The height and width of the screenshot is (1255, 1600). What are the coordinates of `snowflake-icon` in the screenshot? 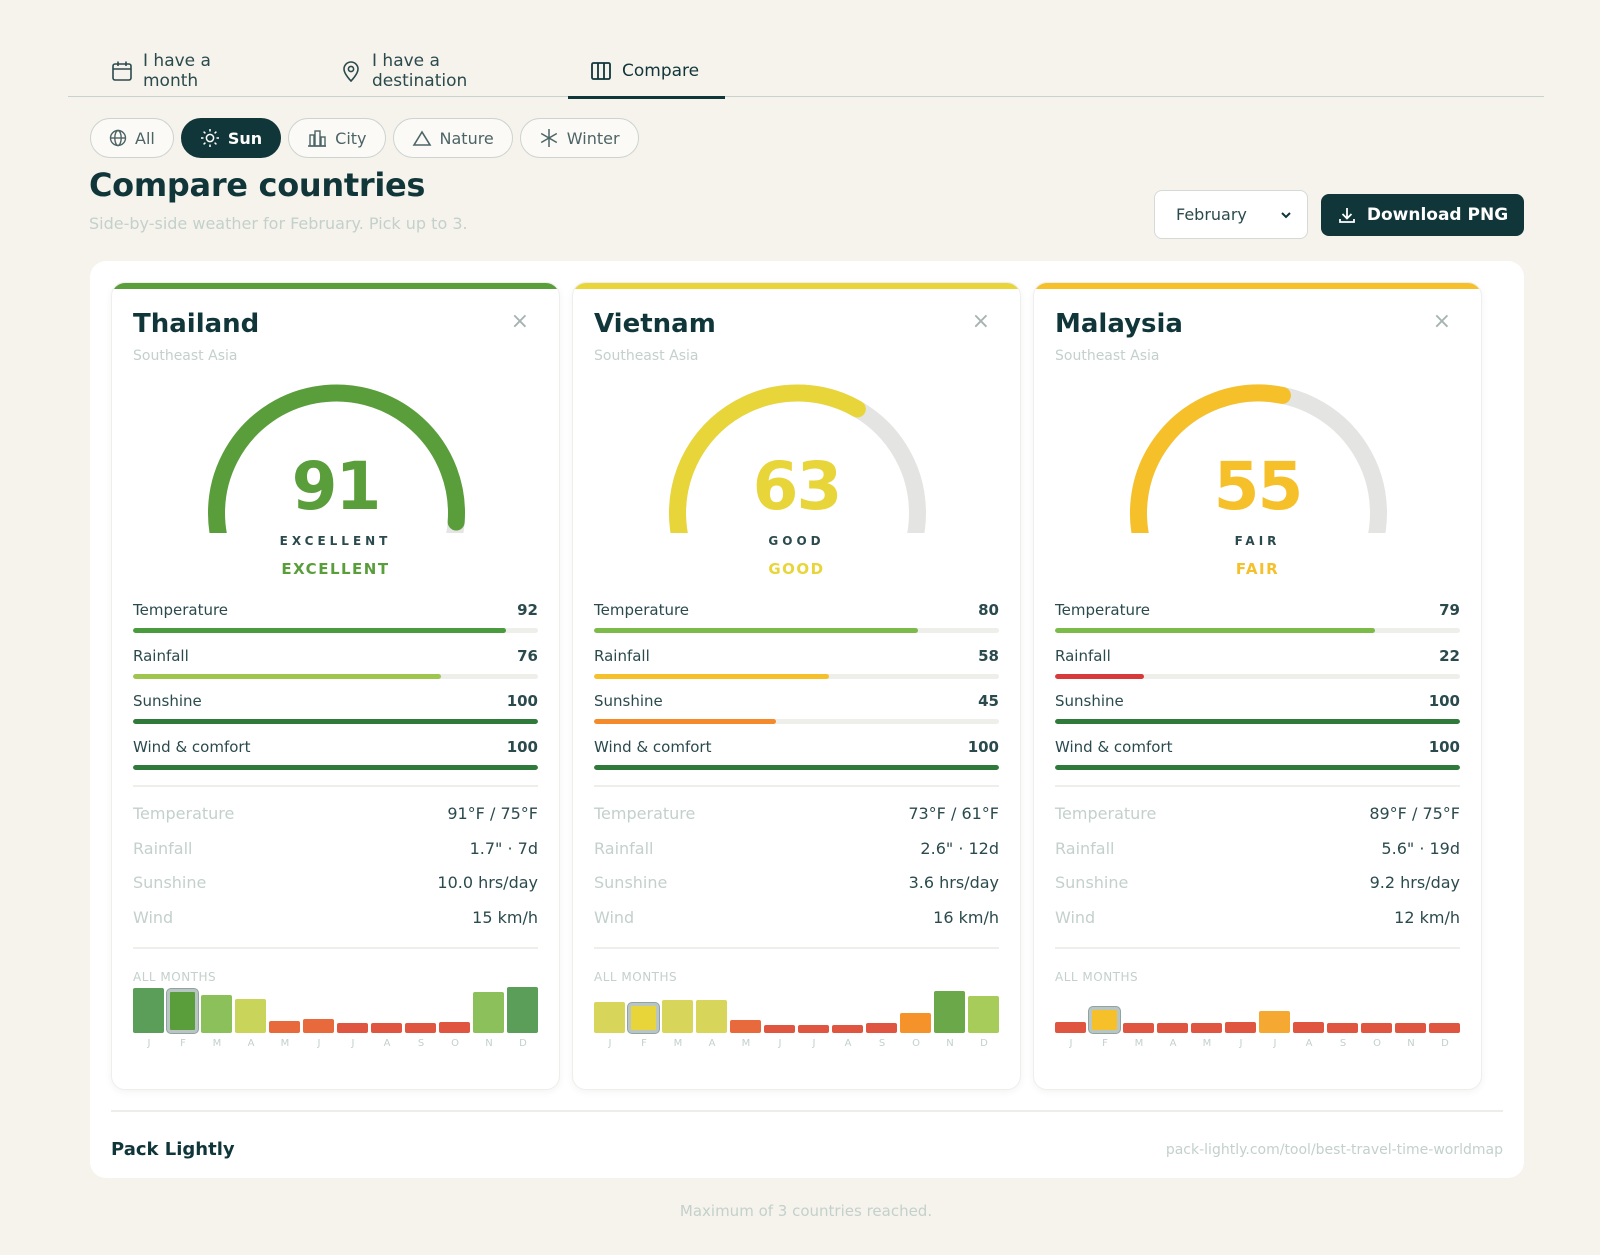 It's located at (548, 138).